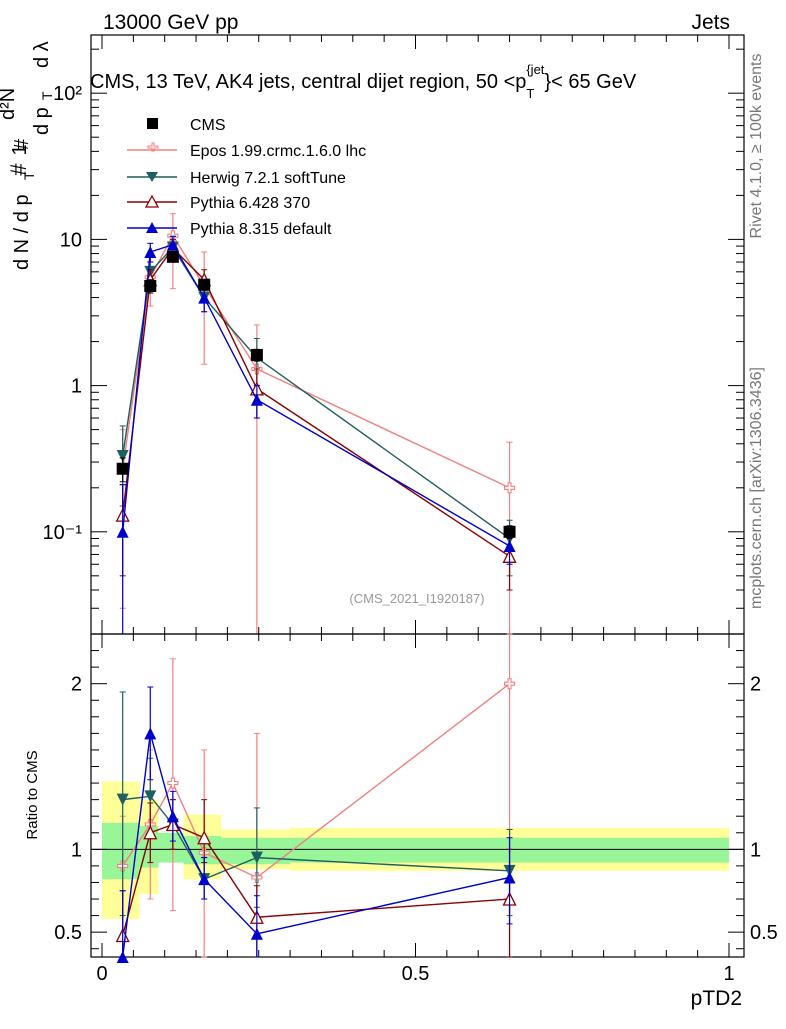 The image size is (786, 1029). What do you see at coordinates (122, 455) in the screenshot?
I see `main-point-herwig` at bounding box center [122, 455].